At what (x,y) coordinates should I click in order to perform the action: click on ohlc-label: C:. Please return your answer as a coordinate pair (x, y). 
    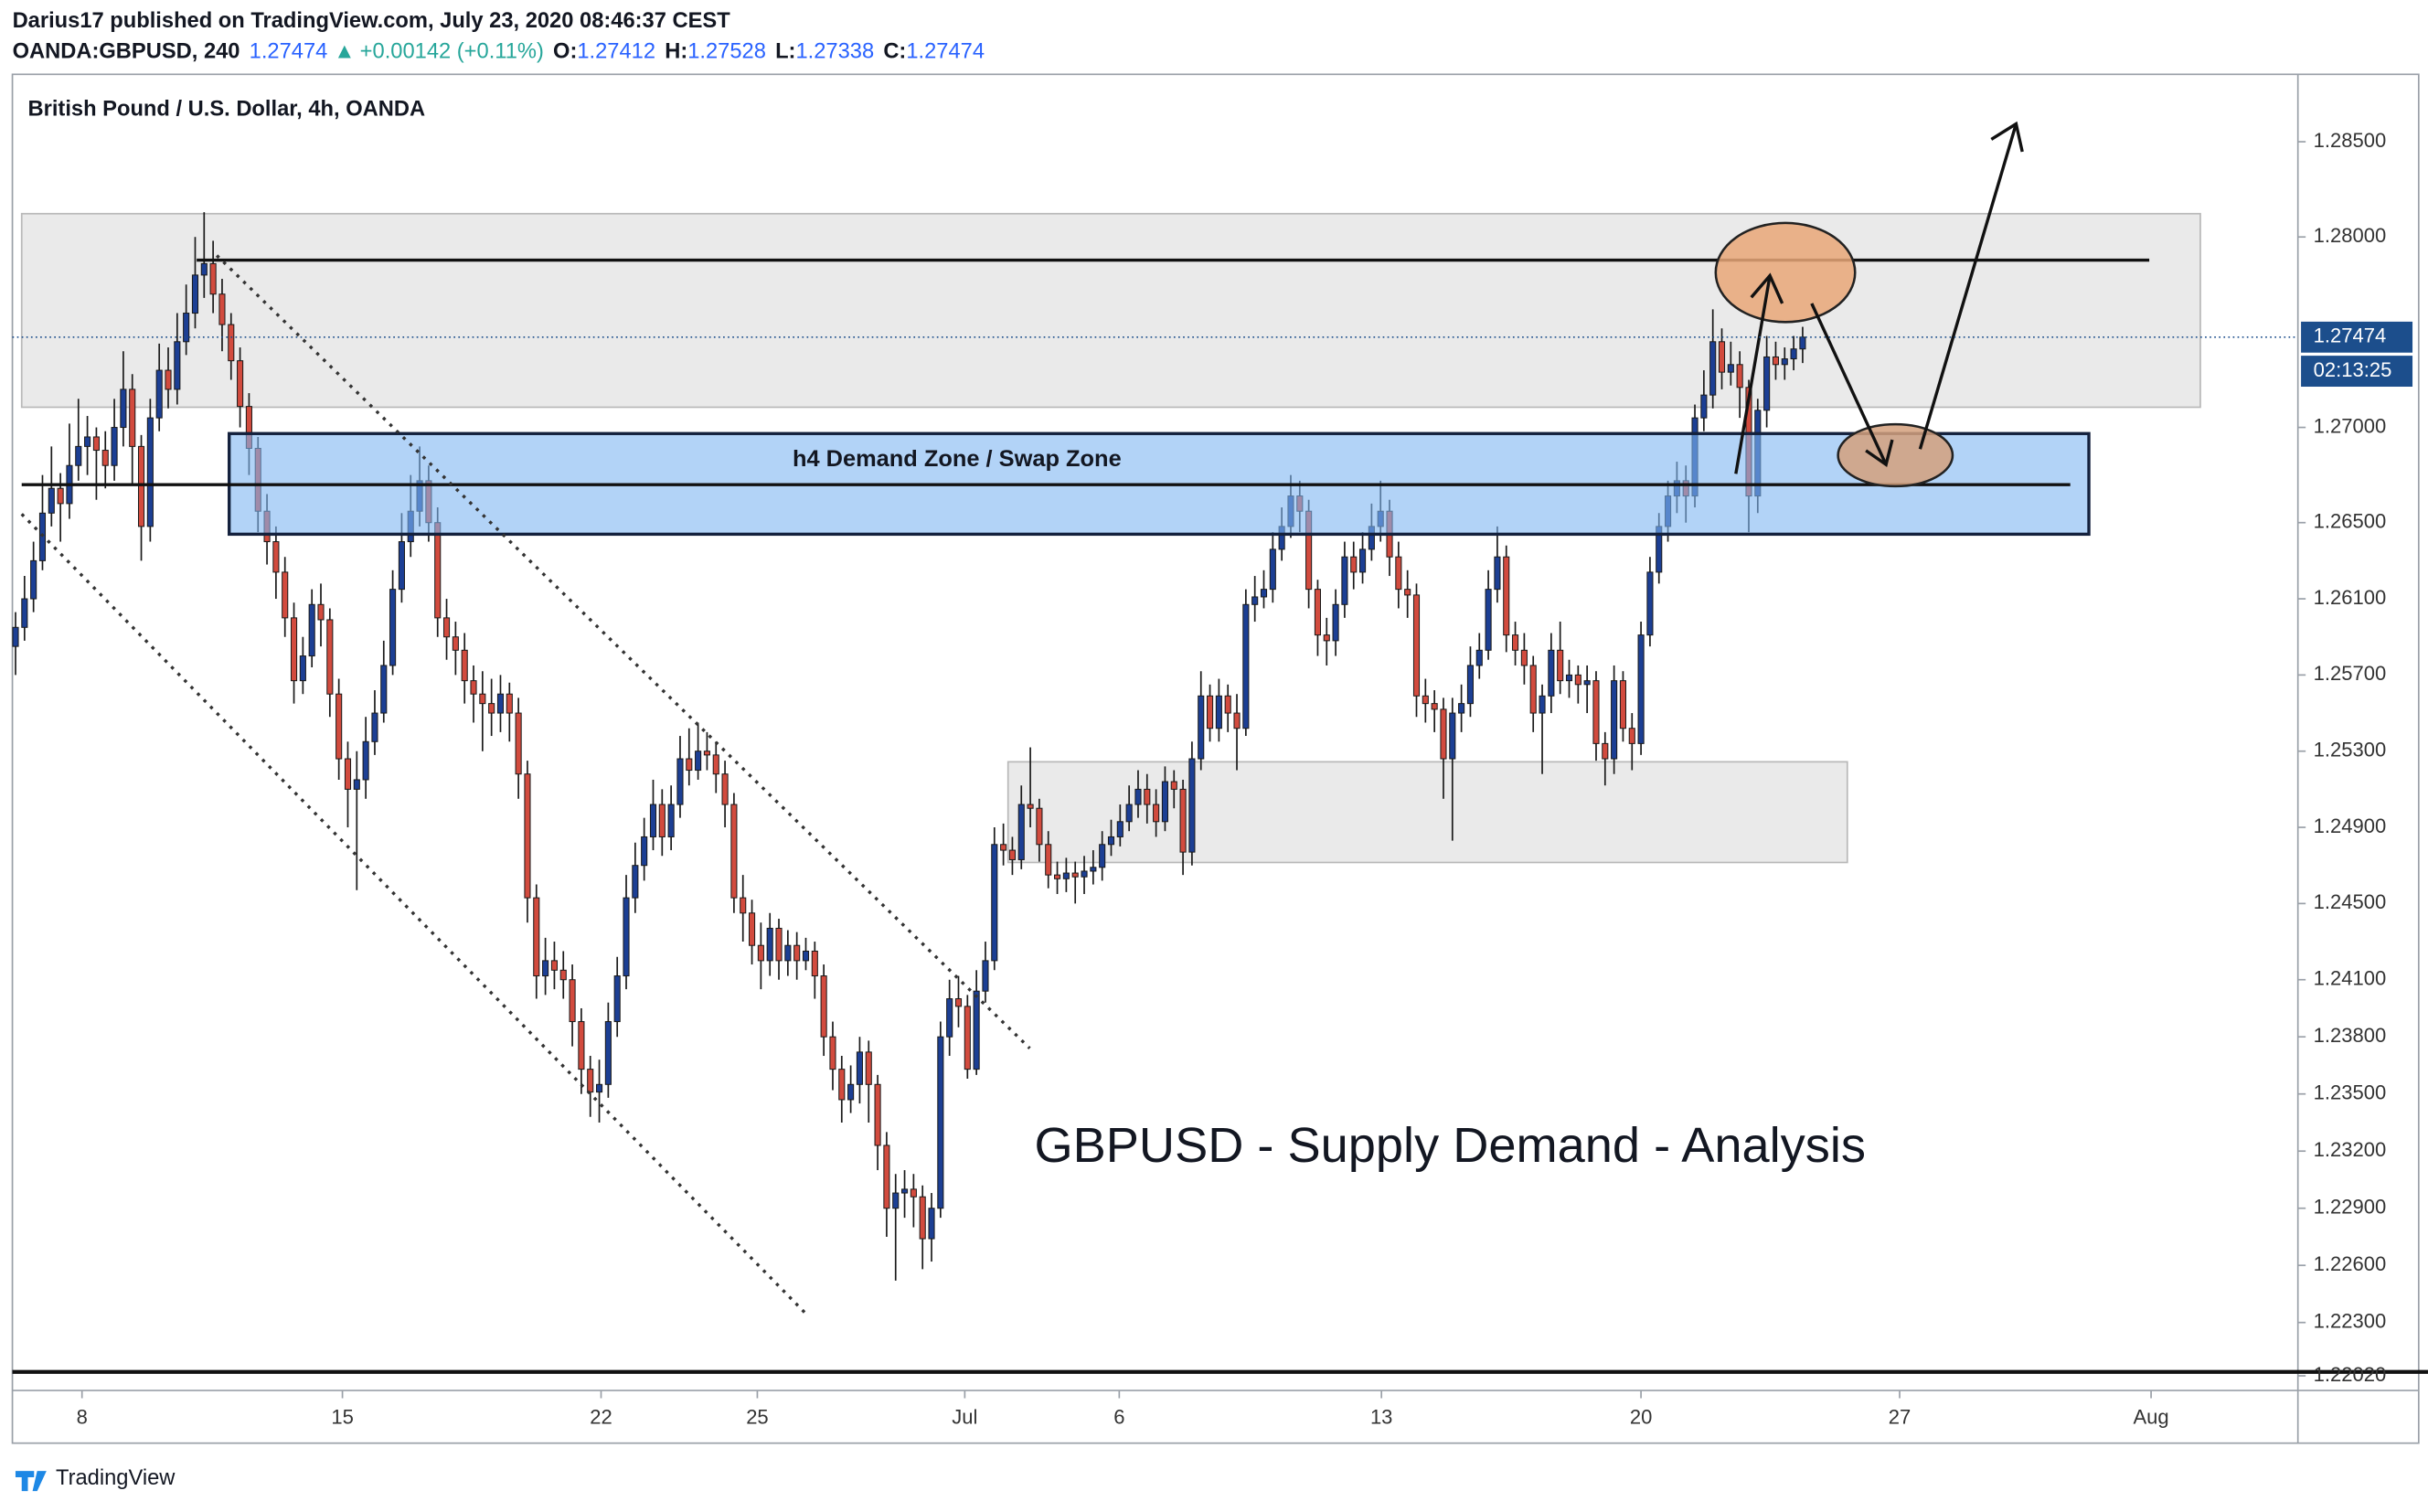
    Looking at the image, I should click on (894, 52).